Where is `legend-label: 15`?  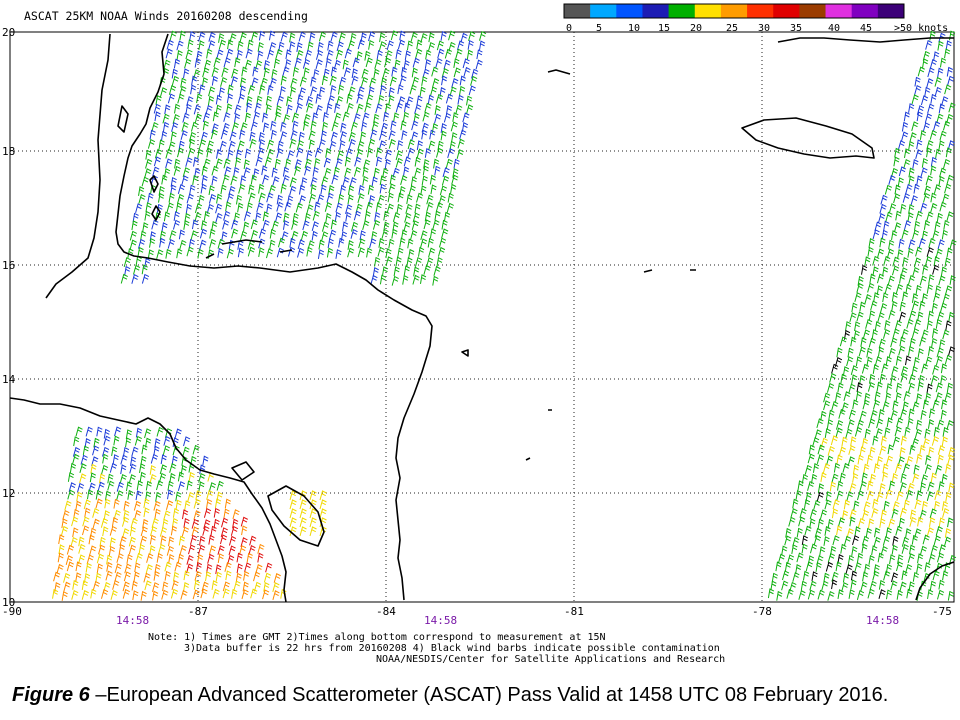 legend-label: 15 is located at coordinates (664, 28).